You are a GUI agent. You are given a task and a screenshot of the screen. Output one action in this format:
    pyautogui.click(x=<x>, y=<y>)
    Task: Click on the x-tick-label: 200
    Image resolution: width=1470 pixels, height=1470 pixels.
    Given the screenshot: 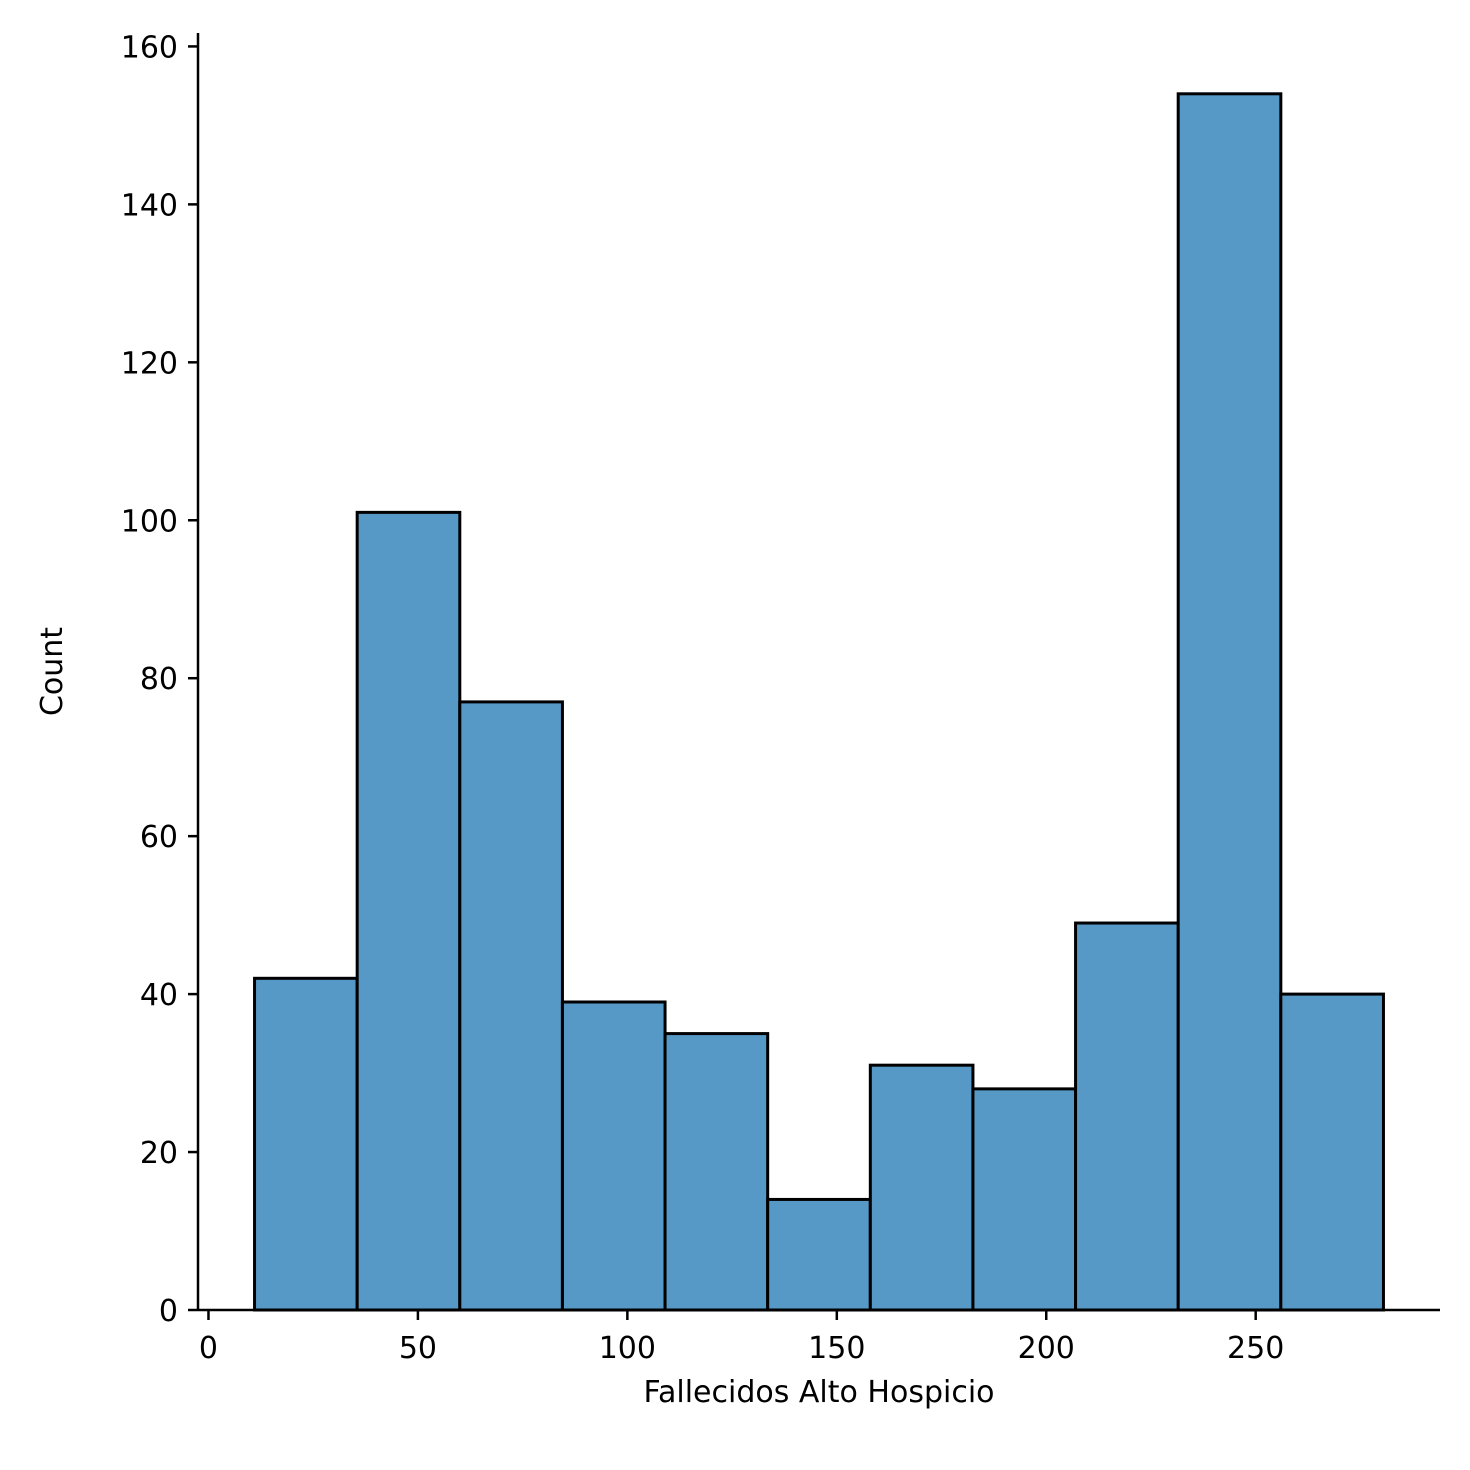 What is the action you would take?
    pyautogui.click(x=1046, y=1348)
    